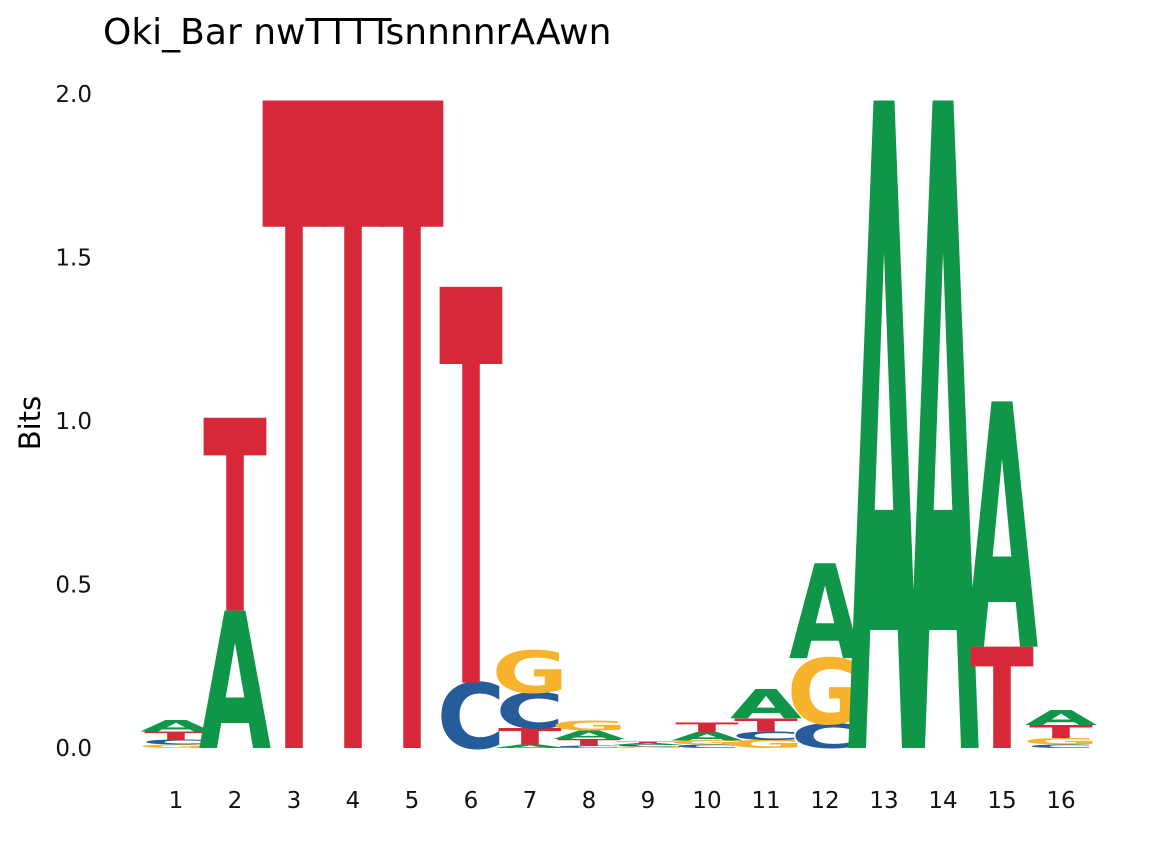  I want to click on x-axis-ticks: 1 2 3 4 5 6 7 8 9 10 11 12 13 14 15 16, so click(622, 801).